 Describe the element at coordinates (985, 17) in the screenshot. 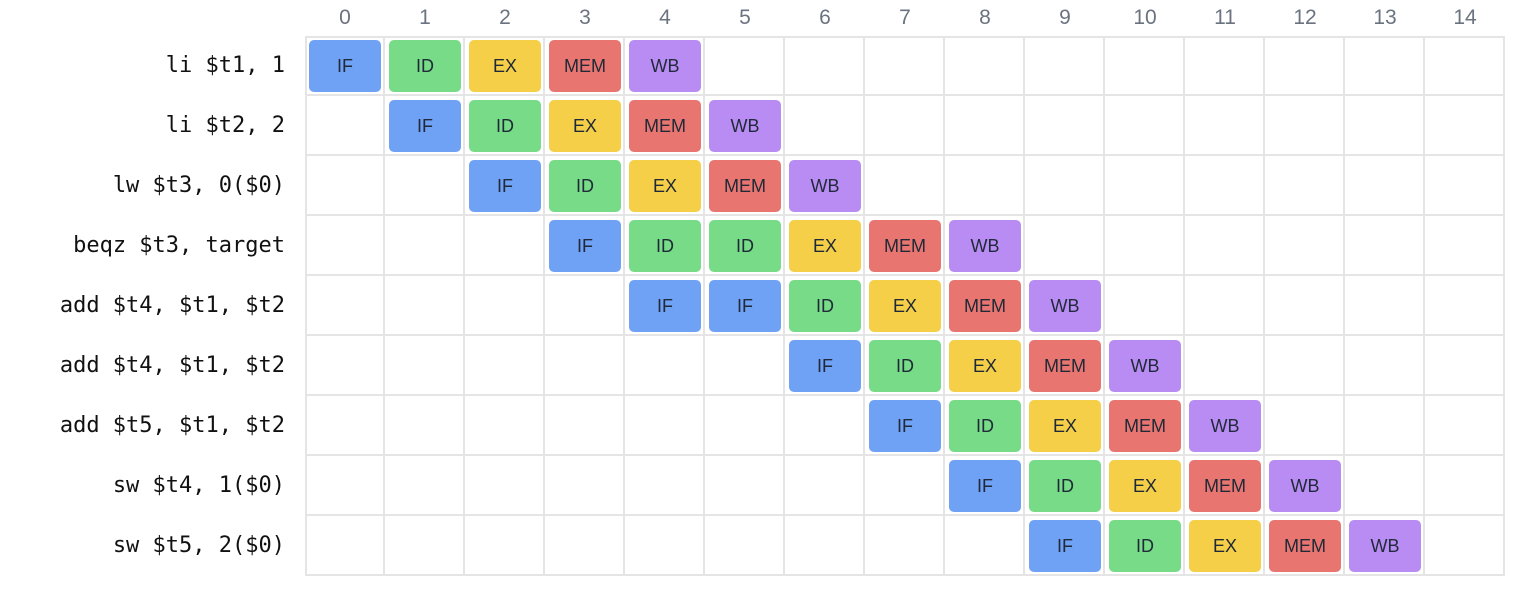

I see `cycle-label: 8` at that location.